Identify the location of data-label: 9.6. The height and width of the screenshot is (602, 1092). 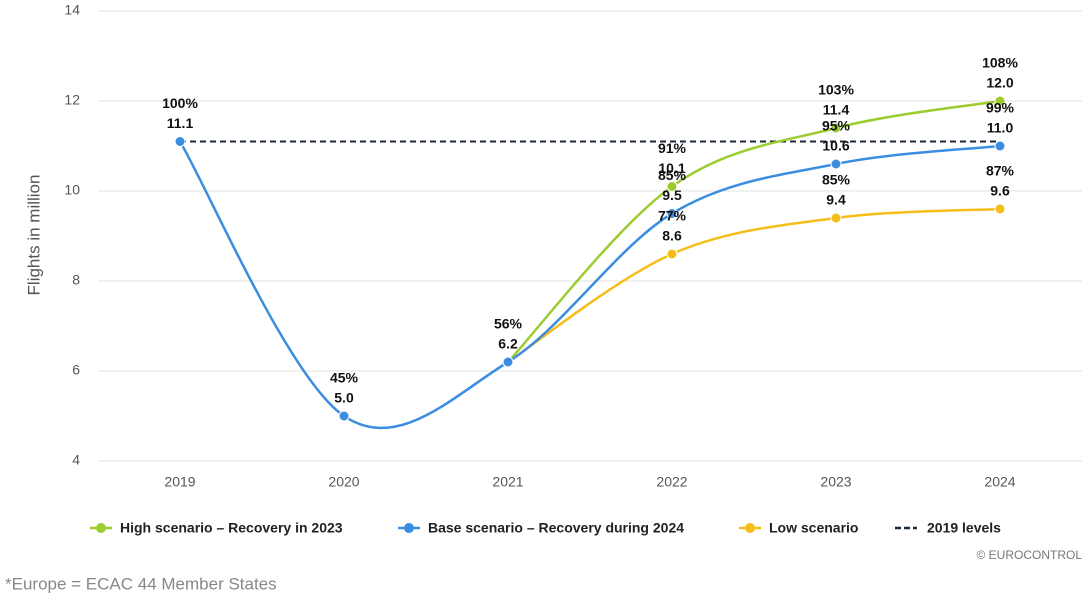
(1000, 191).